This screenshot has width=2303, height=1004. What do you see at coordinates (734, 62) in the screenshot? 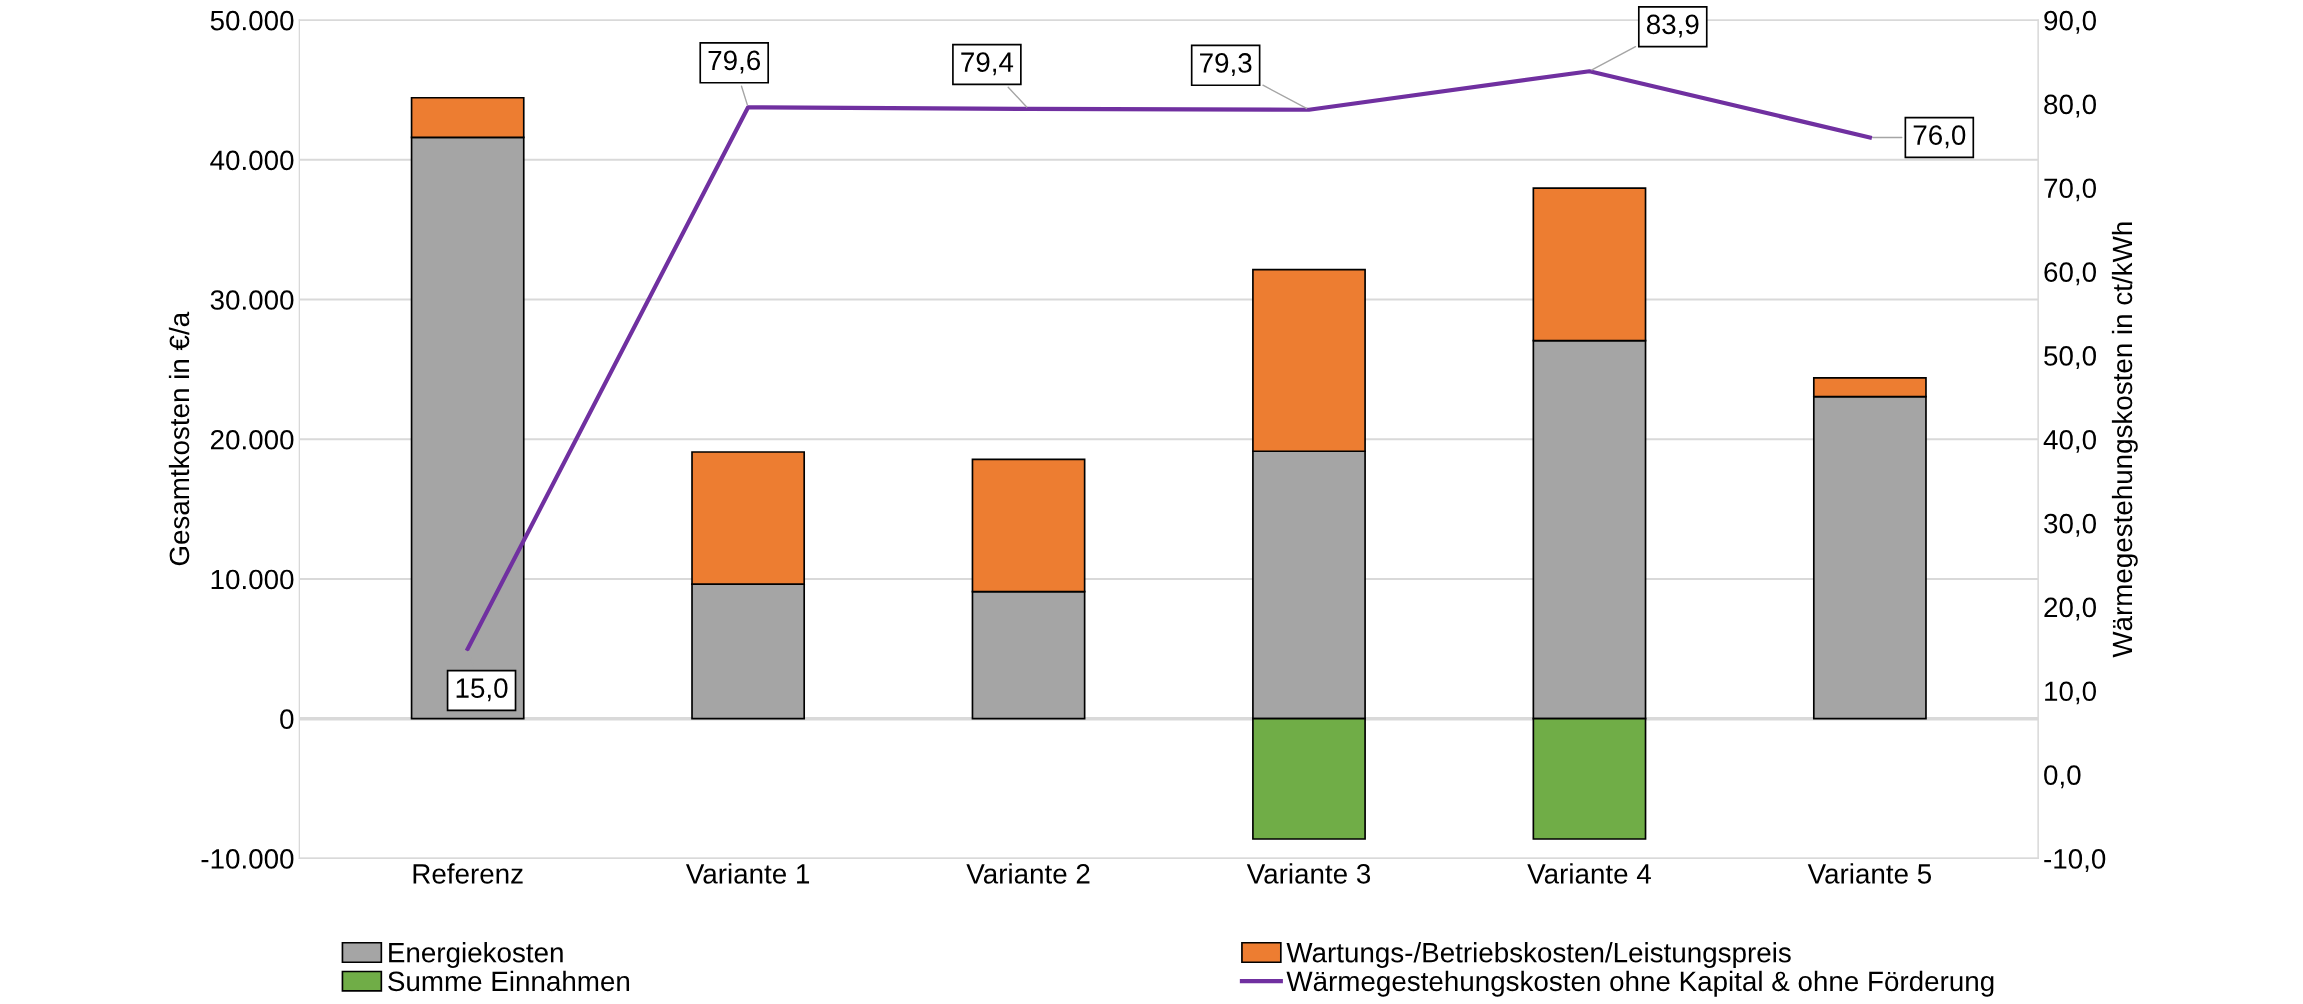
I see `data-label: 79,6` at bounding box center [734, 62].